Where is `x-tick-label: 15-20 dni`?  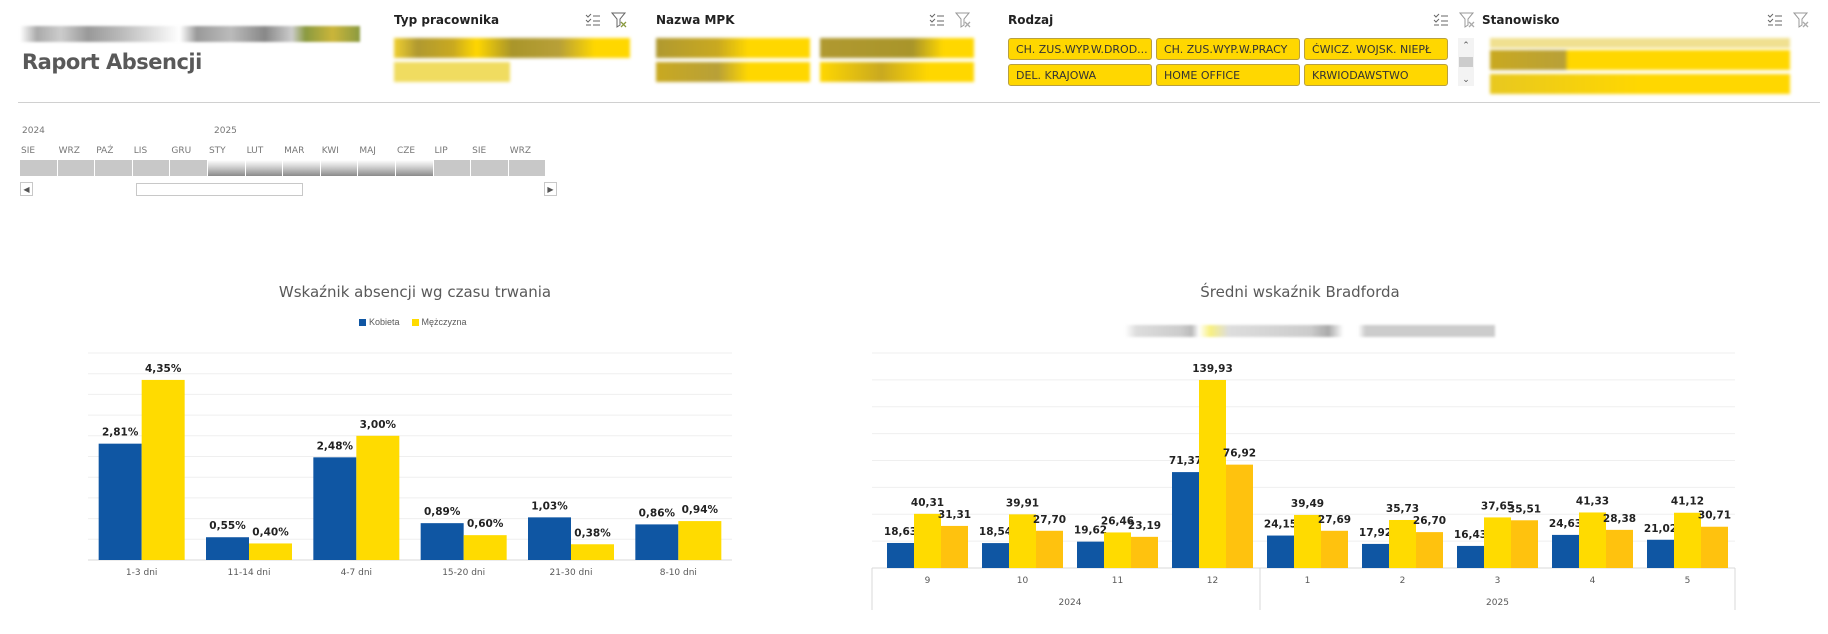
x-tick-label: 15-20 dni is located at coordinates (463, 573).